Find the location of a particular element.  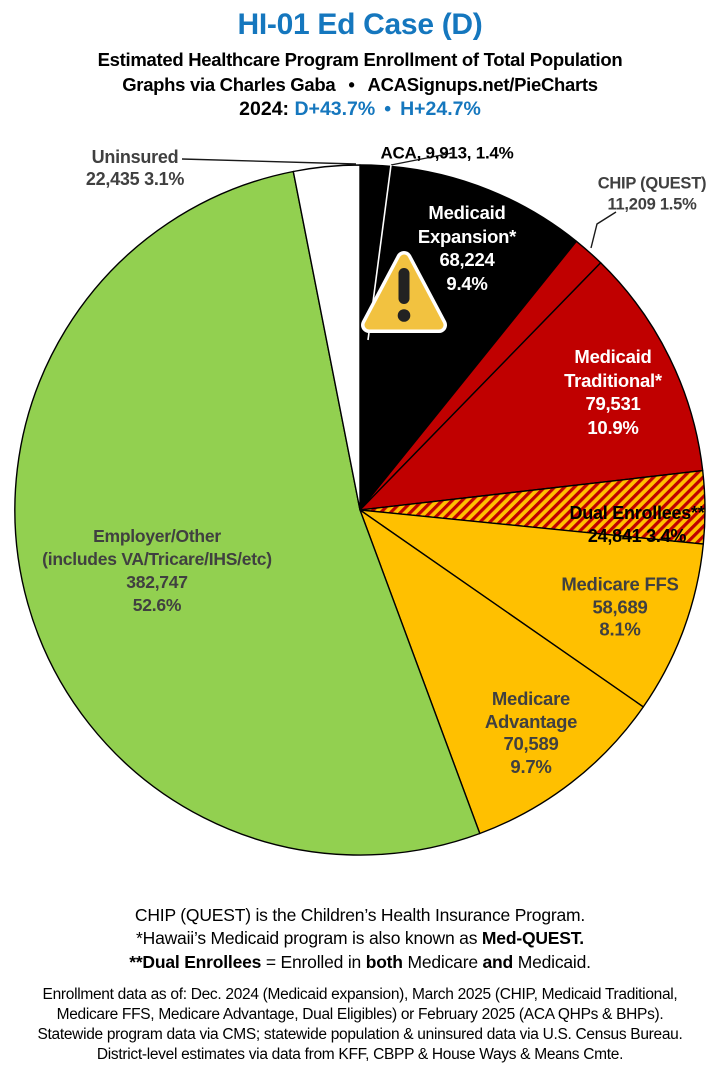

pie-label-line: Employer/Other is located at coordinates (157, 536).